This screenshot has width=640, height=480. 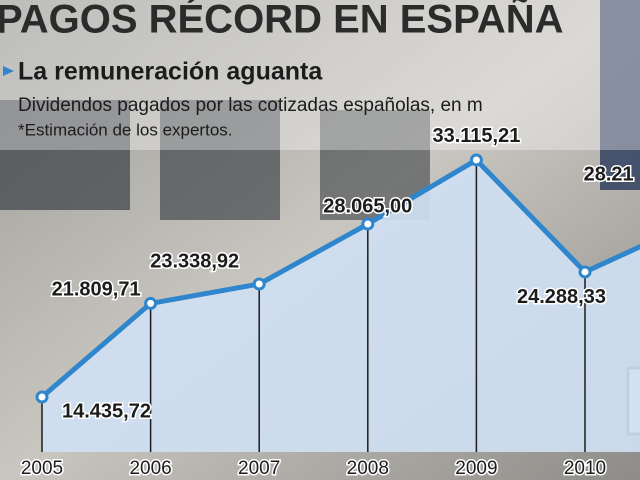 What do you see at coordinates (561, 297) in the screenshot?
I see `value-label: 24.288,33` at bounding box center [561, 297].